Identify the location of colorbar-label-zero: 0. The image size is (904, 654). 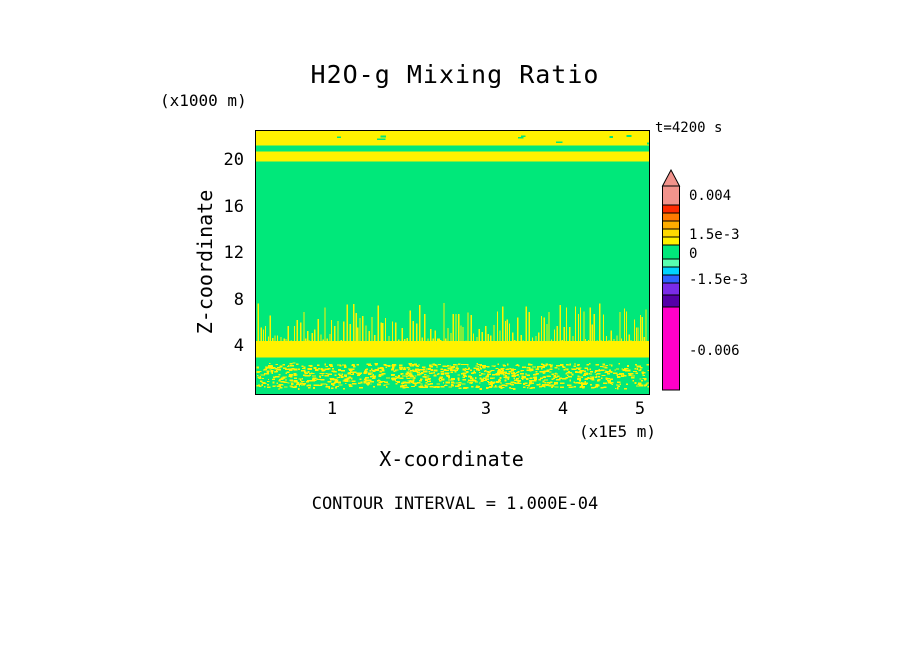
(693, 254).